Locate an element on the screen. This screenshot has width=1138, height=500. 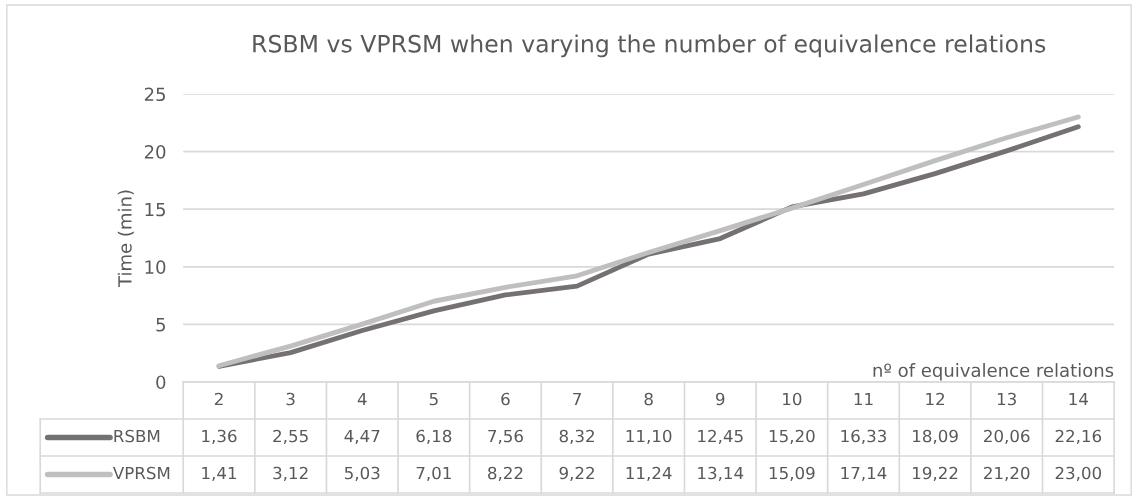
data-label: 22,16 is located at coordinates (1078, 437).